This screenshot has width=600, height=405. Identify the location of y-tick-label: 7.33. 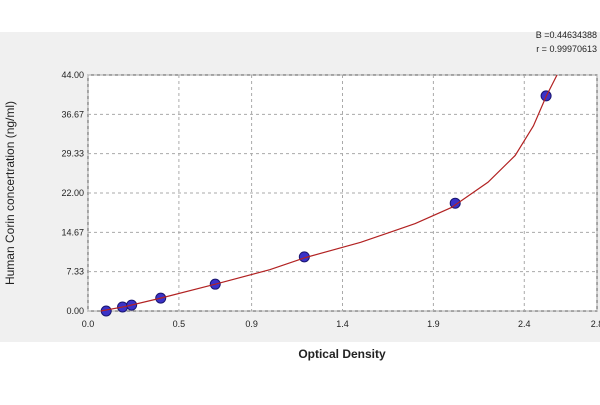
(75, 272).